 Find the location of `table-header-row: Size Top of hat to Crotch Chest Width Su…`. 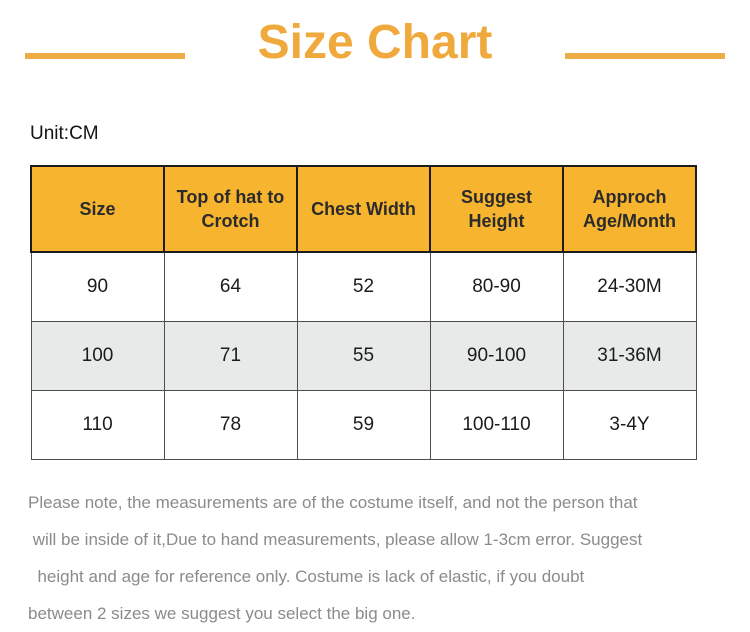

table-header-row: Size Top of hat to Crotch Chest Width Su… is located at coordinates (363, 209).